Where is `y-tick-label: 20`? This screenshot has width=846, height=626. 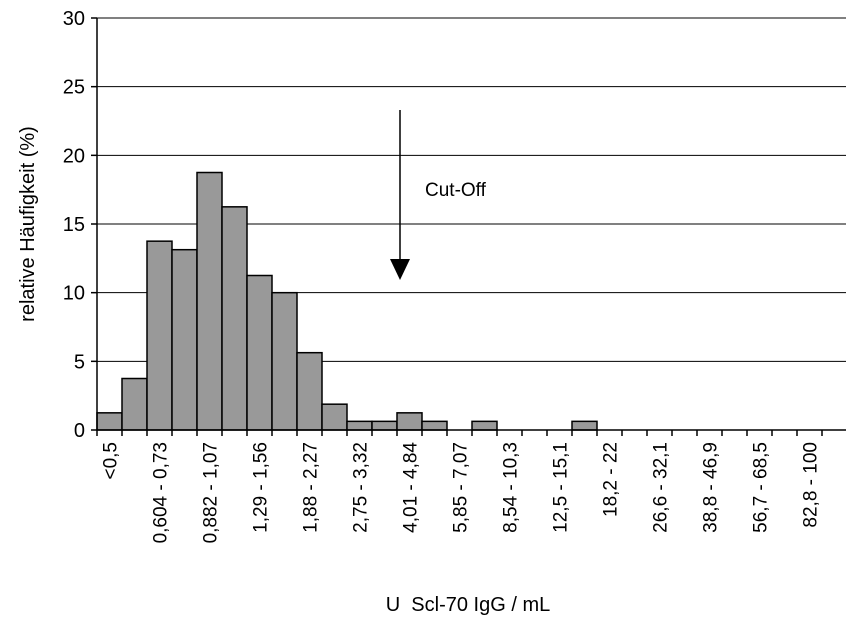 y-tick-label: 20 is located at coordinates (74, 156).